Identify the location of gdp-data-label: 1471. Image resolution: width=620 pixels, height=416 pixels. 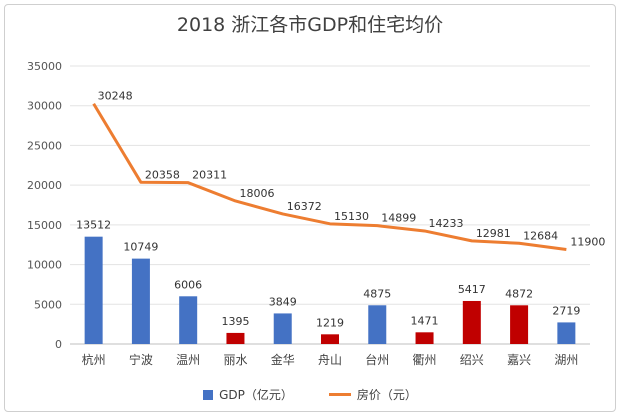
(425, 320).